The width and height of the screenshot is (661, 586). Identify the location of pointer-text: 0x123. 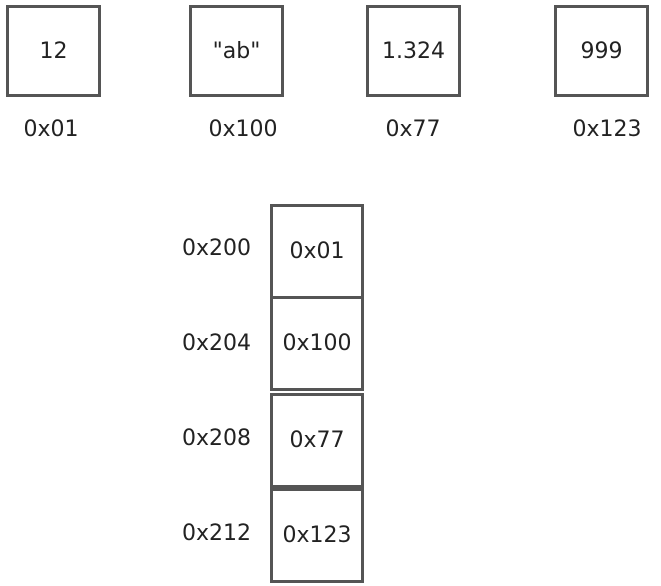
(317, 535).